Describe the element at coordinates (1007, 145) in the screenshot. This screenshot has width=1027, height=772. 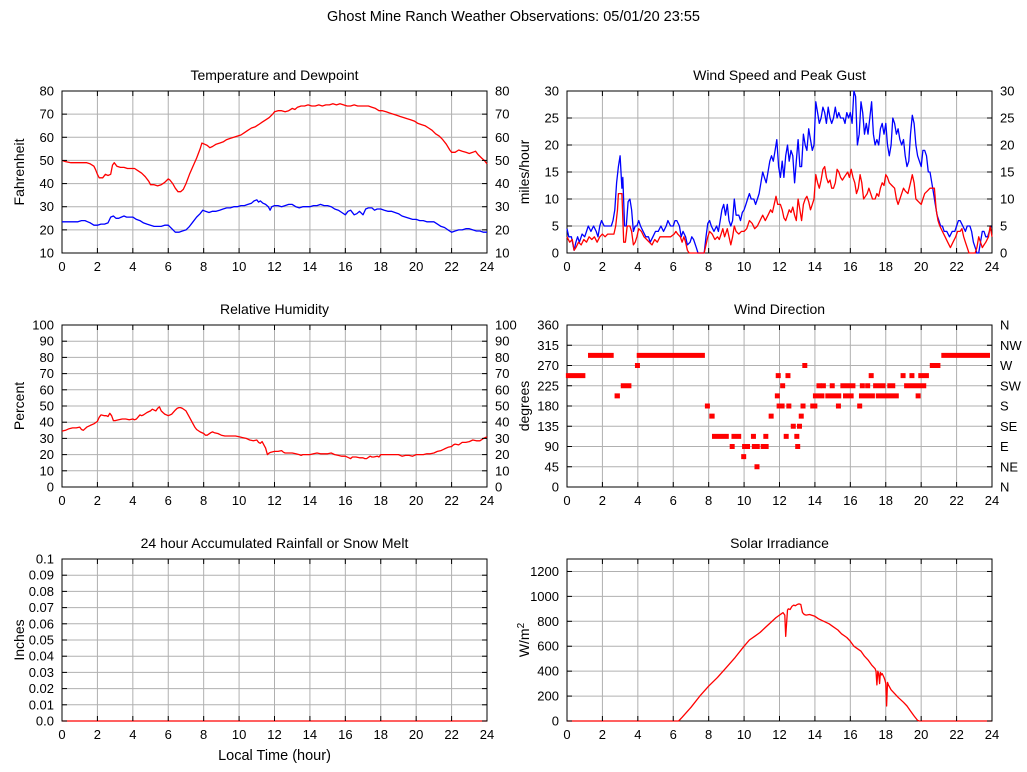
I see `right-tick-label: 20` at that location.